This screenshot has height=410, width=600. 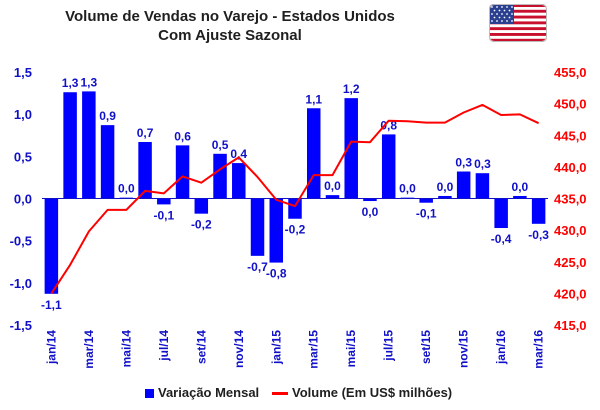 What do you see at coordinates (313, 153) in the screenshot?
I see `bar-mar/15` at bounding box center [313, 153].